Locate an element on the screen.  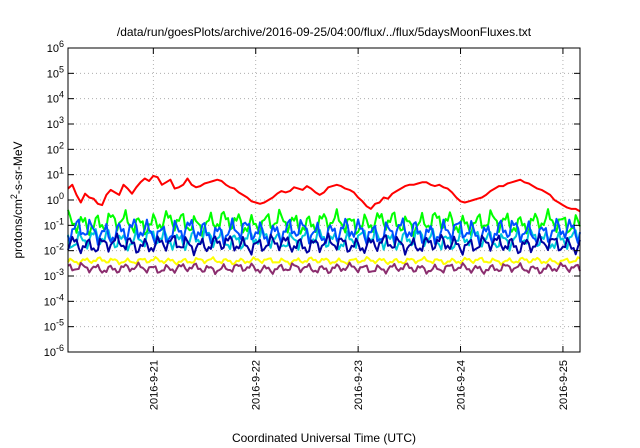
y-tick-label: 10² is located at coordinates (55, 148).